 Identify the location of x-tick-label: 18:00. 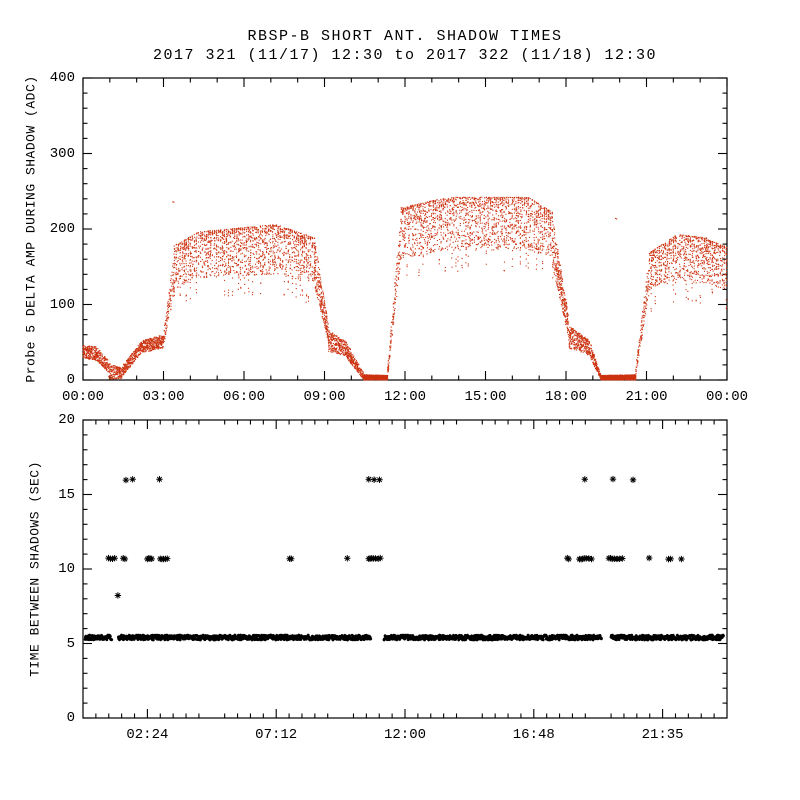
(565, 397).